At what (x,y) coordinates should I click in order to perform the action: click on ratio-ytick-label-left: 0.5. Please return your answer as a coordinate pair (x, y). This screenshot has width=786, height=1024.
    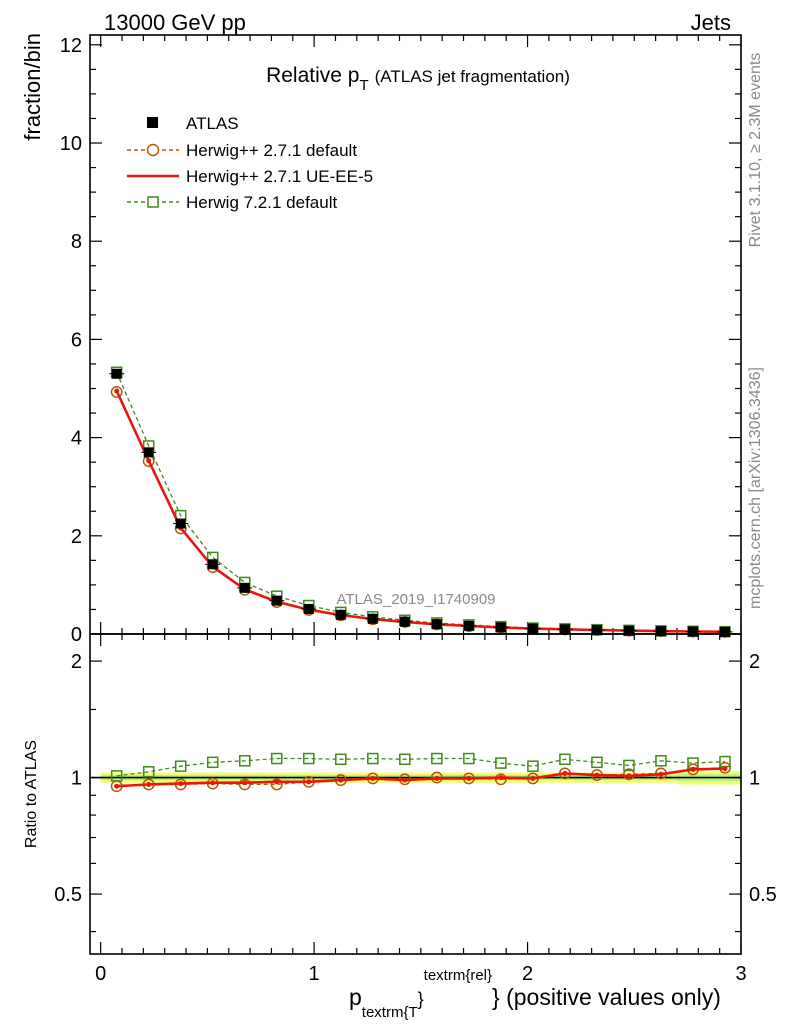
    Looking at the image, I should click on (68, 895).